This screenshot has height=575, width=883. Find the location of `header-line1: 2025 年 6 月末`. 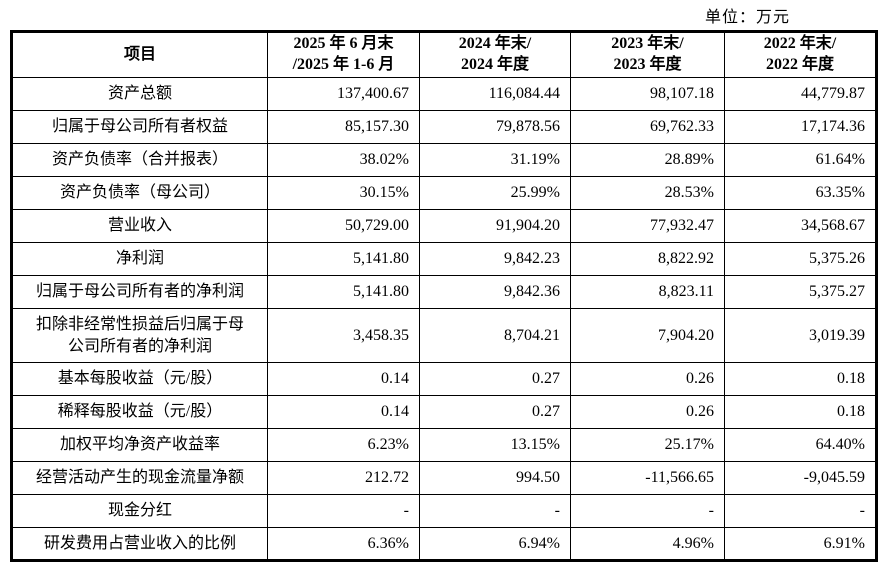

header-line1: 2025 年 6 月末 is located at coordinates (343, 44).